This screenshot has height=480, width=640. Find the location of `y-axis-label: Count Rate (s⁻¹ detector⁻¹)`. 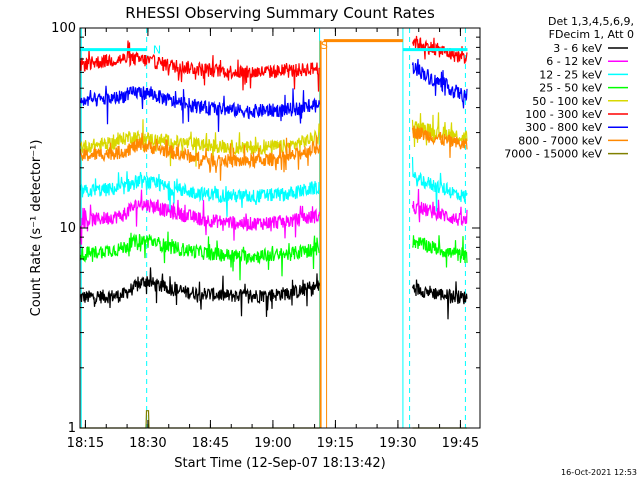

y-axis-label: Count Rate (s⁻¹ detector⁻¹) is located at coordinates (36, 228).